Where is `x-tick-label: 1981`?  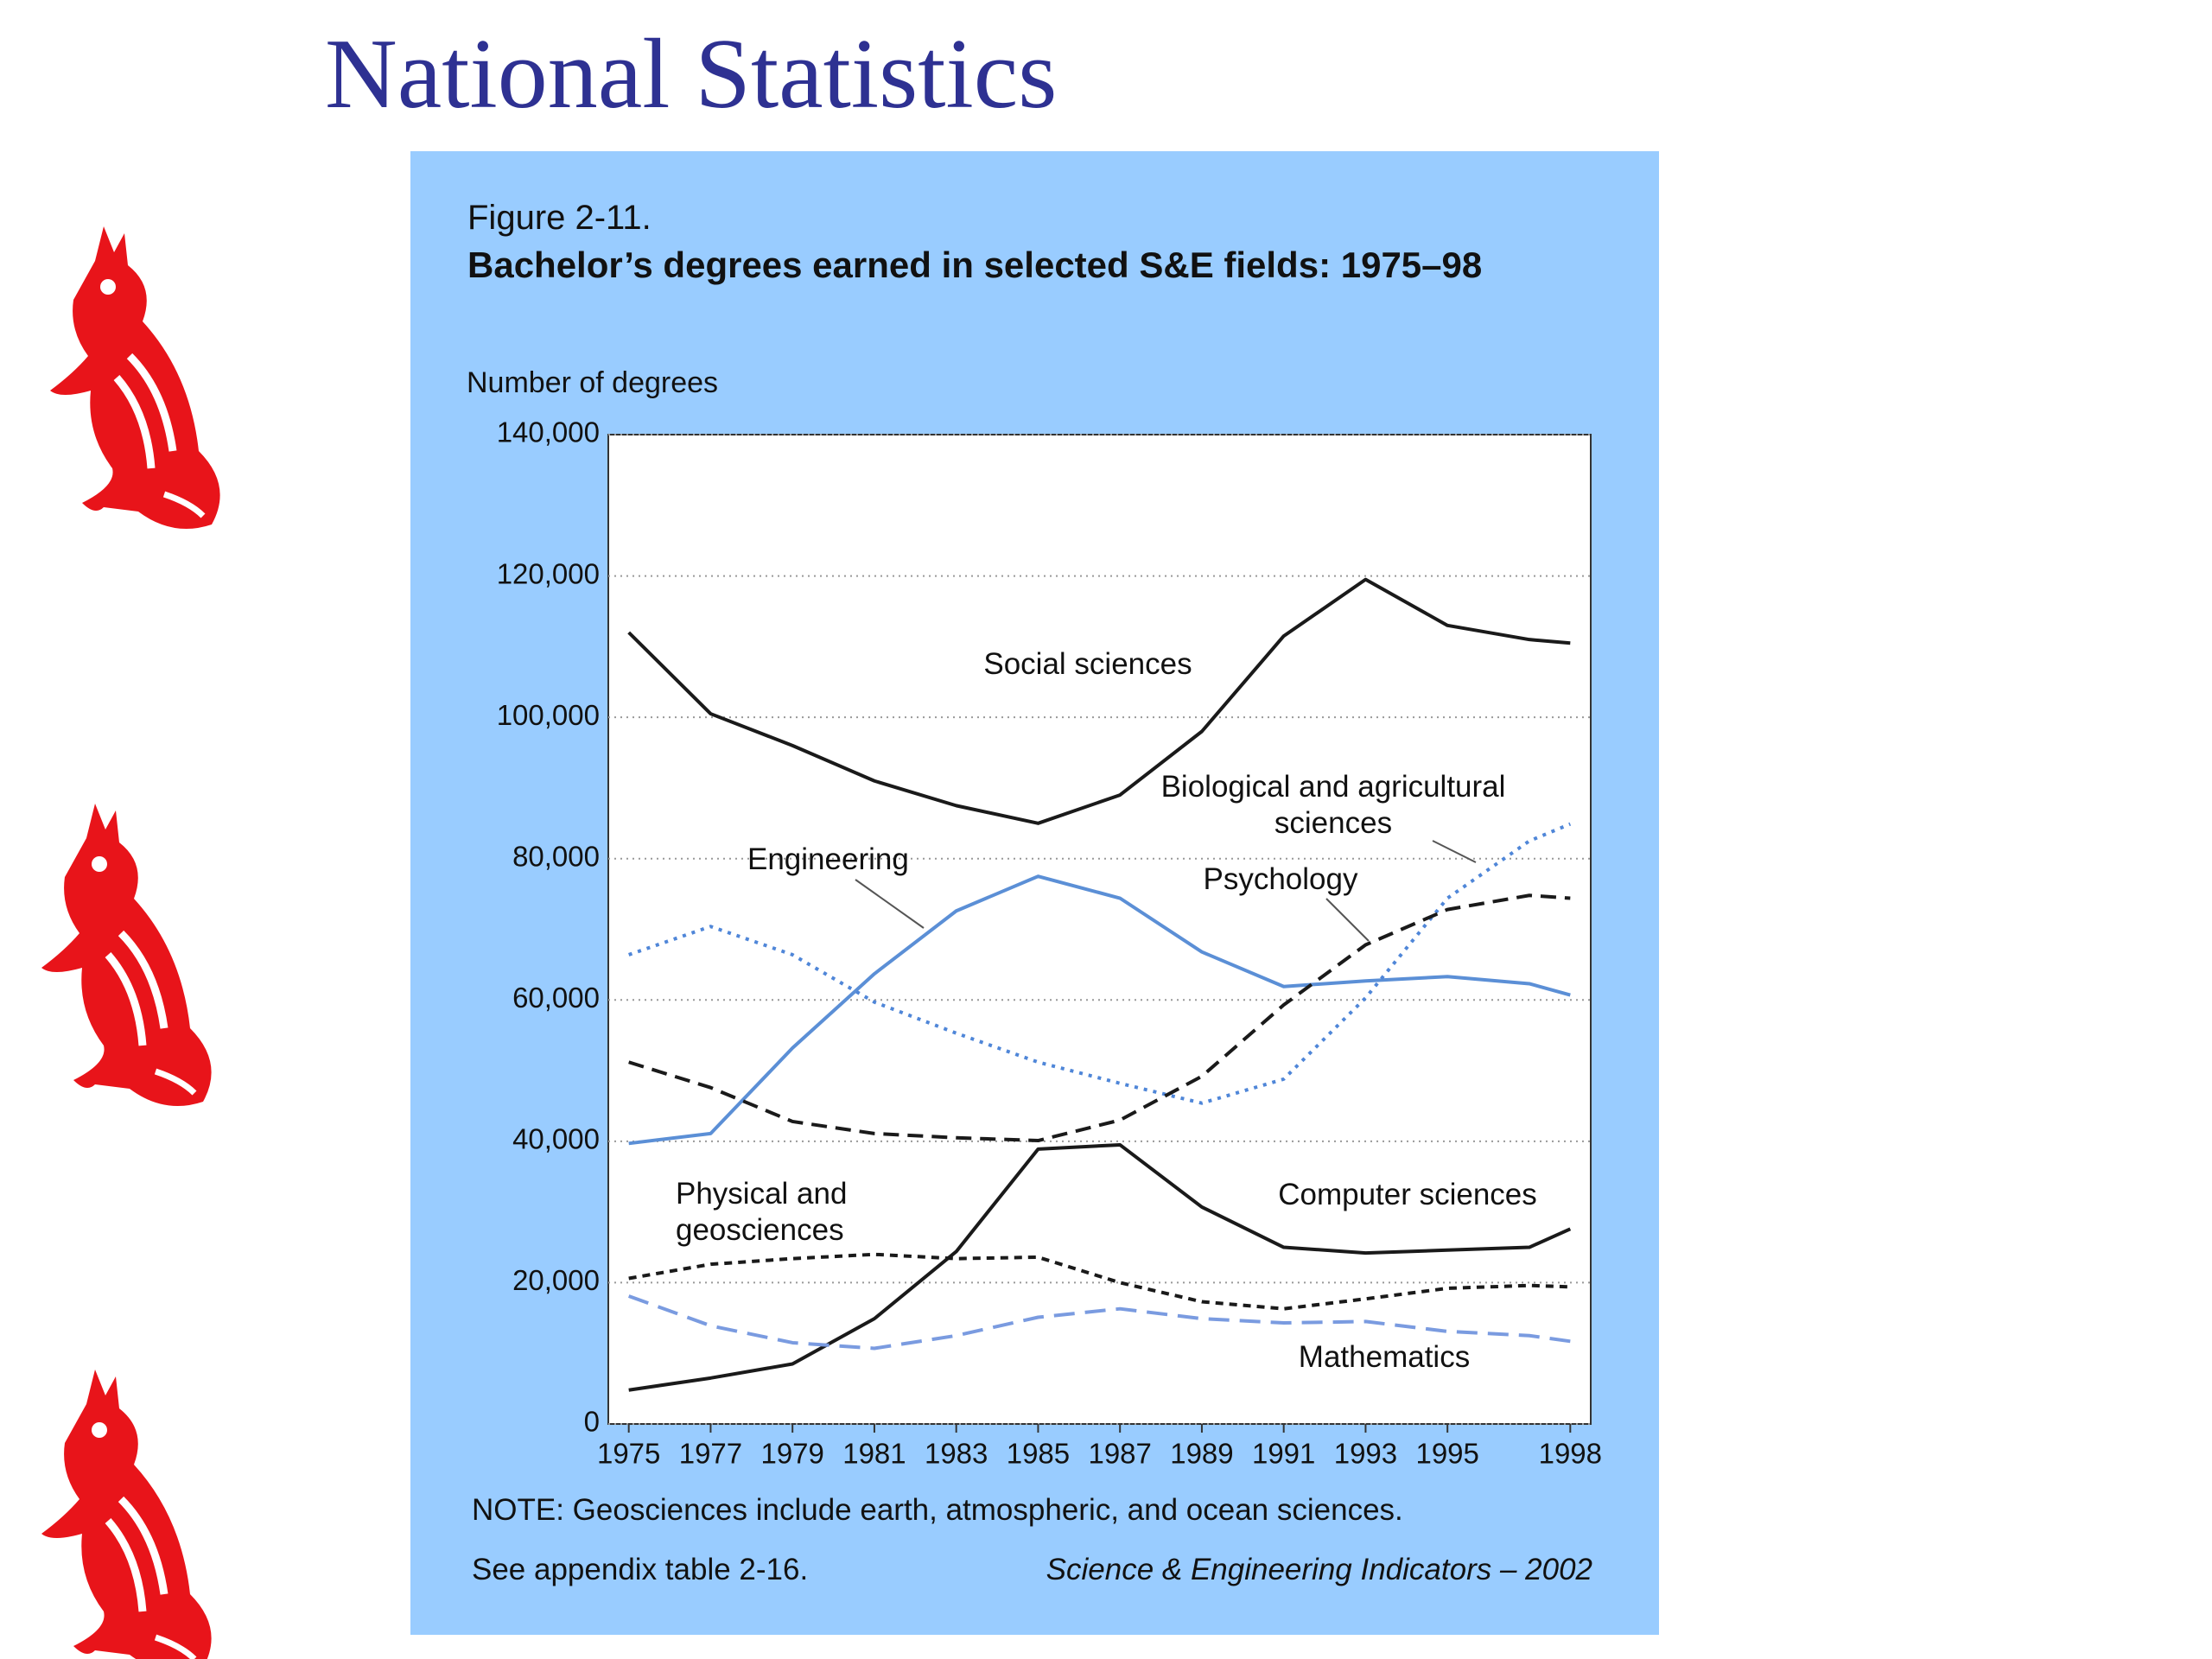
x-tick-label: 1981 is located at coordinates (874, 1454).